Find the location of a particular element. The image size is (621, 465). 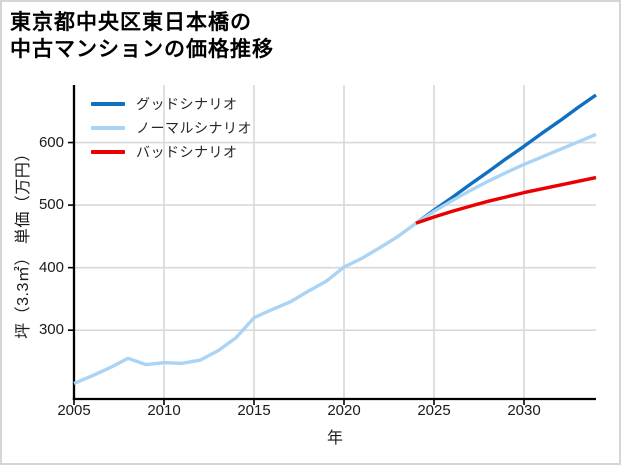

series-line-good-scenario is located at coordinates (505, 159).